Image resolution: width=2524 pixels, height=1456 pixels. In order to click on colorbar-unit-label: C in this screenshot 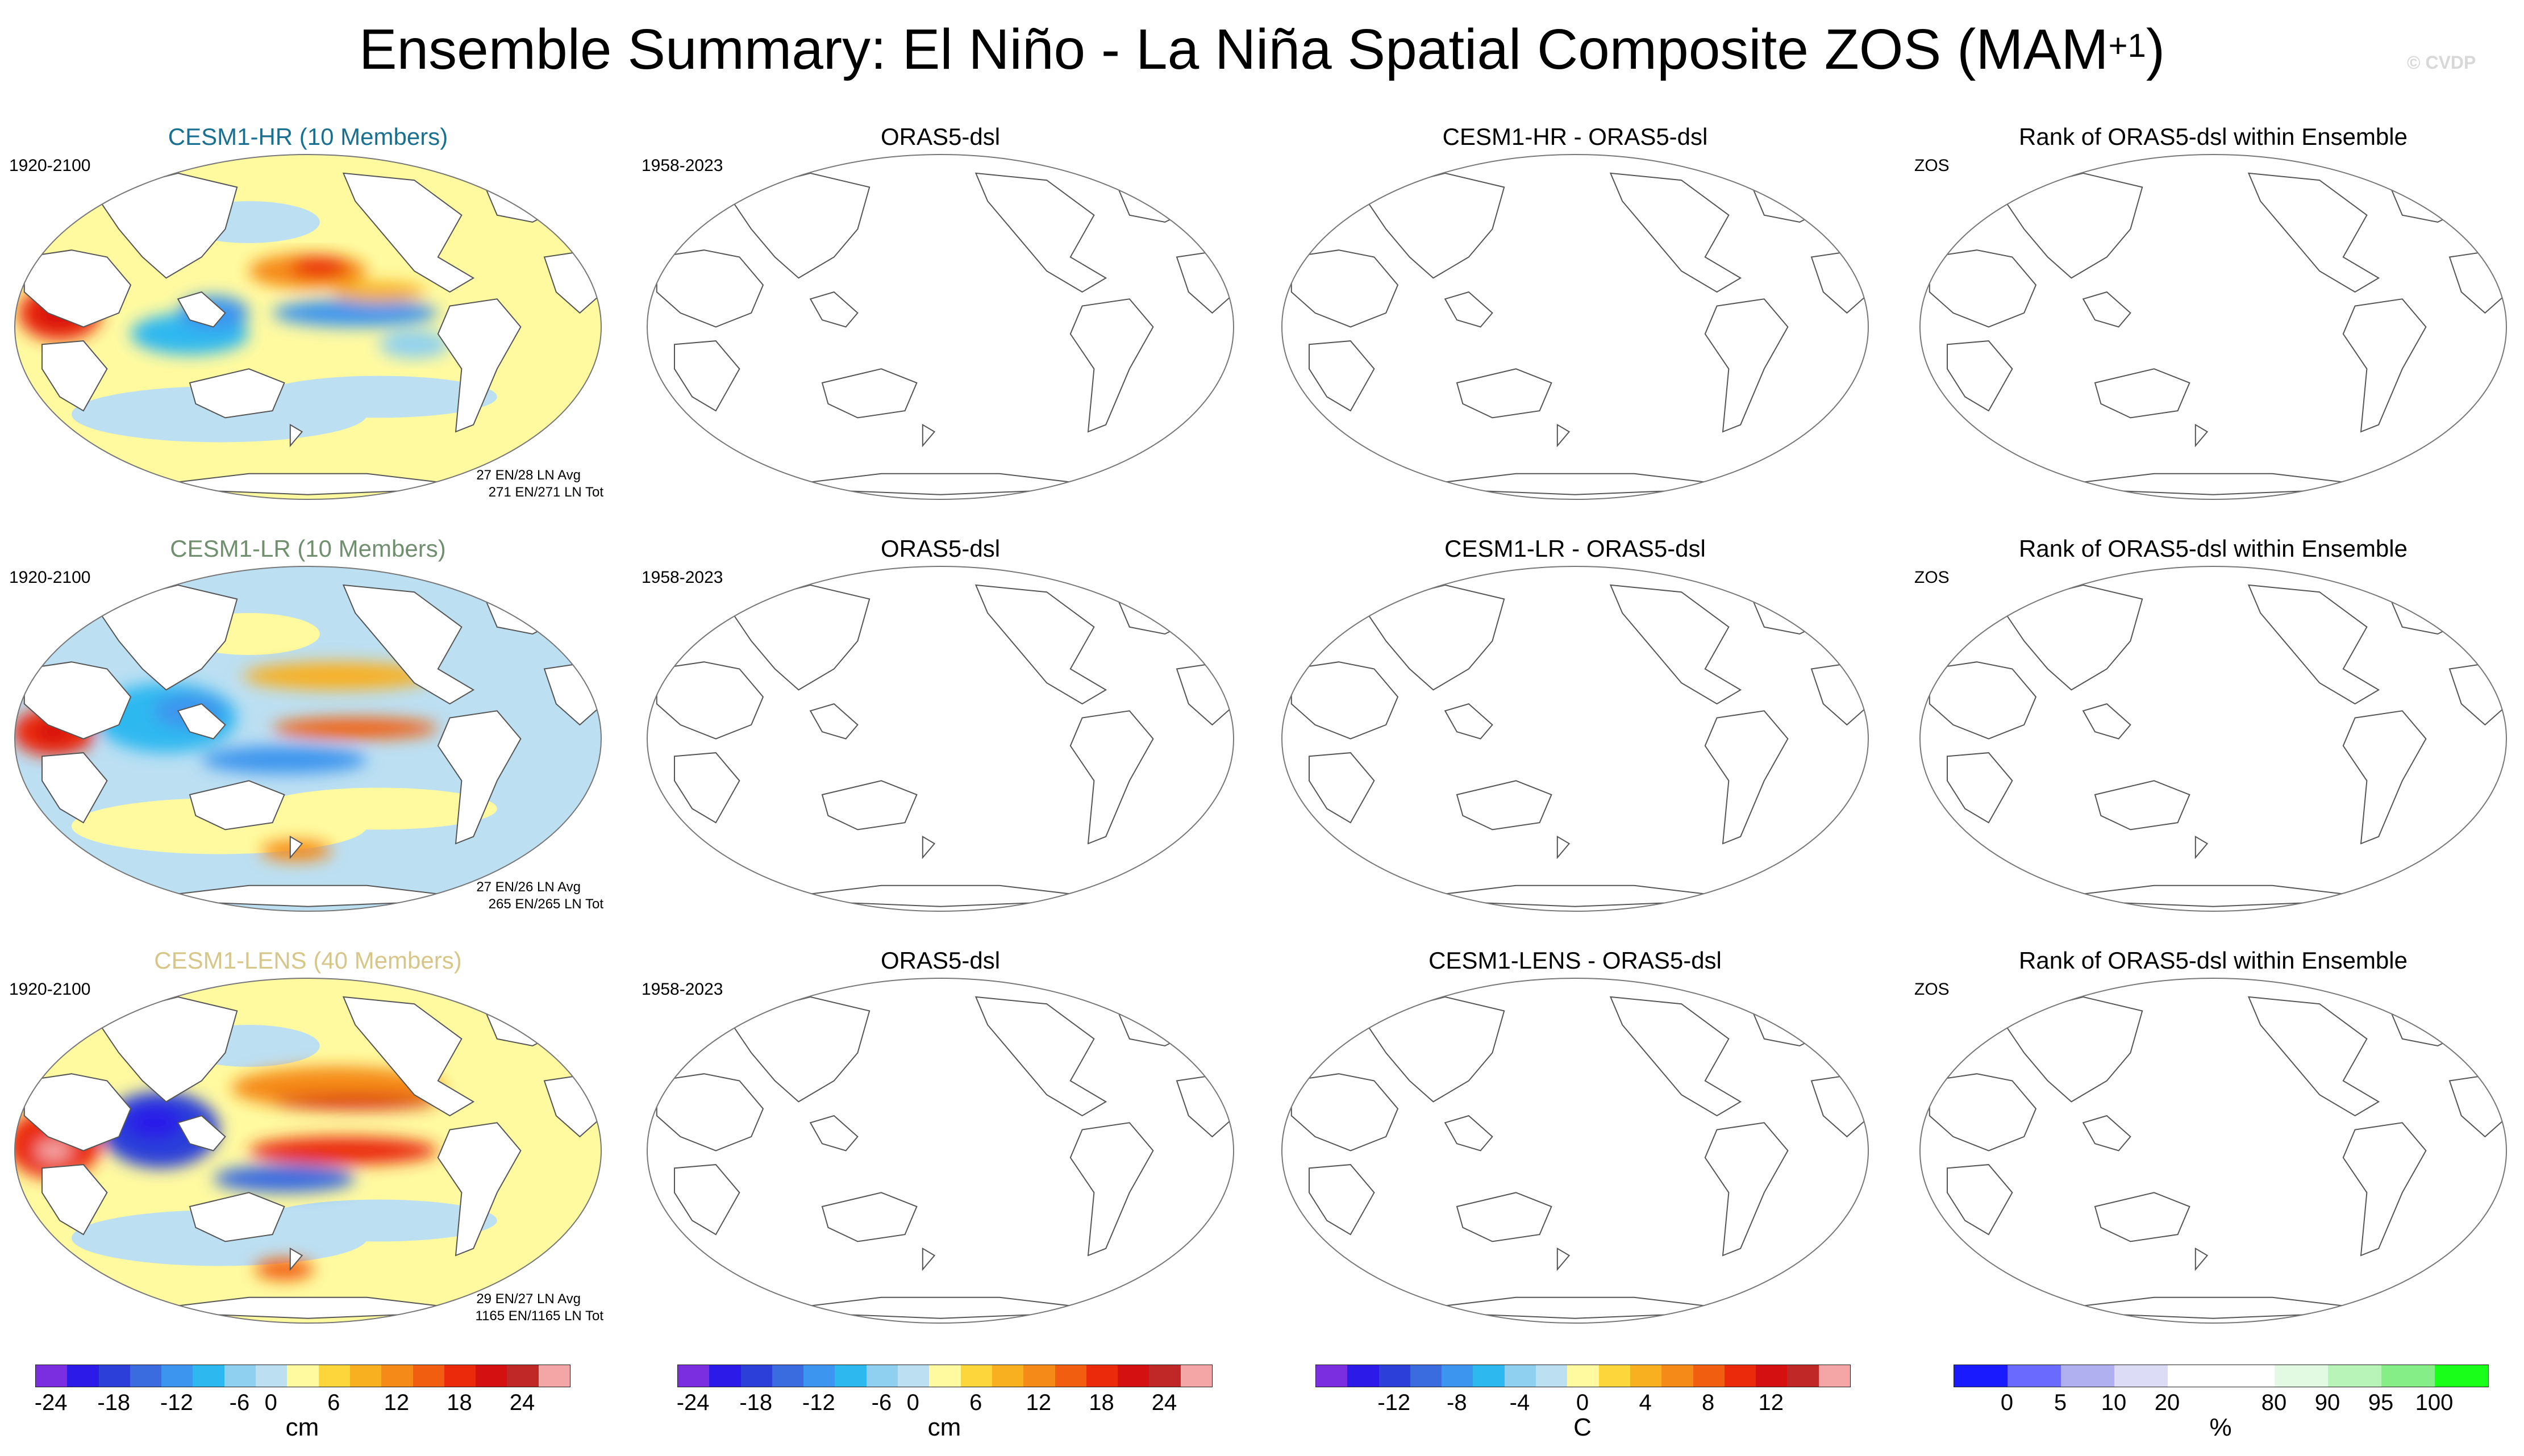, I will do `click(1582, 1427)`.